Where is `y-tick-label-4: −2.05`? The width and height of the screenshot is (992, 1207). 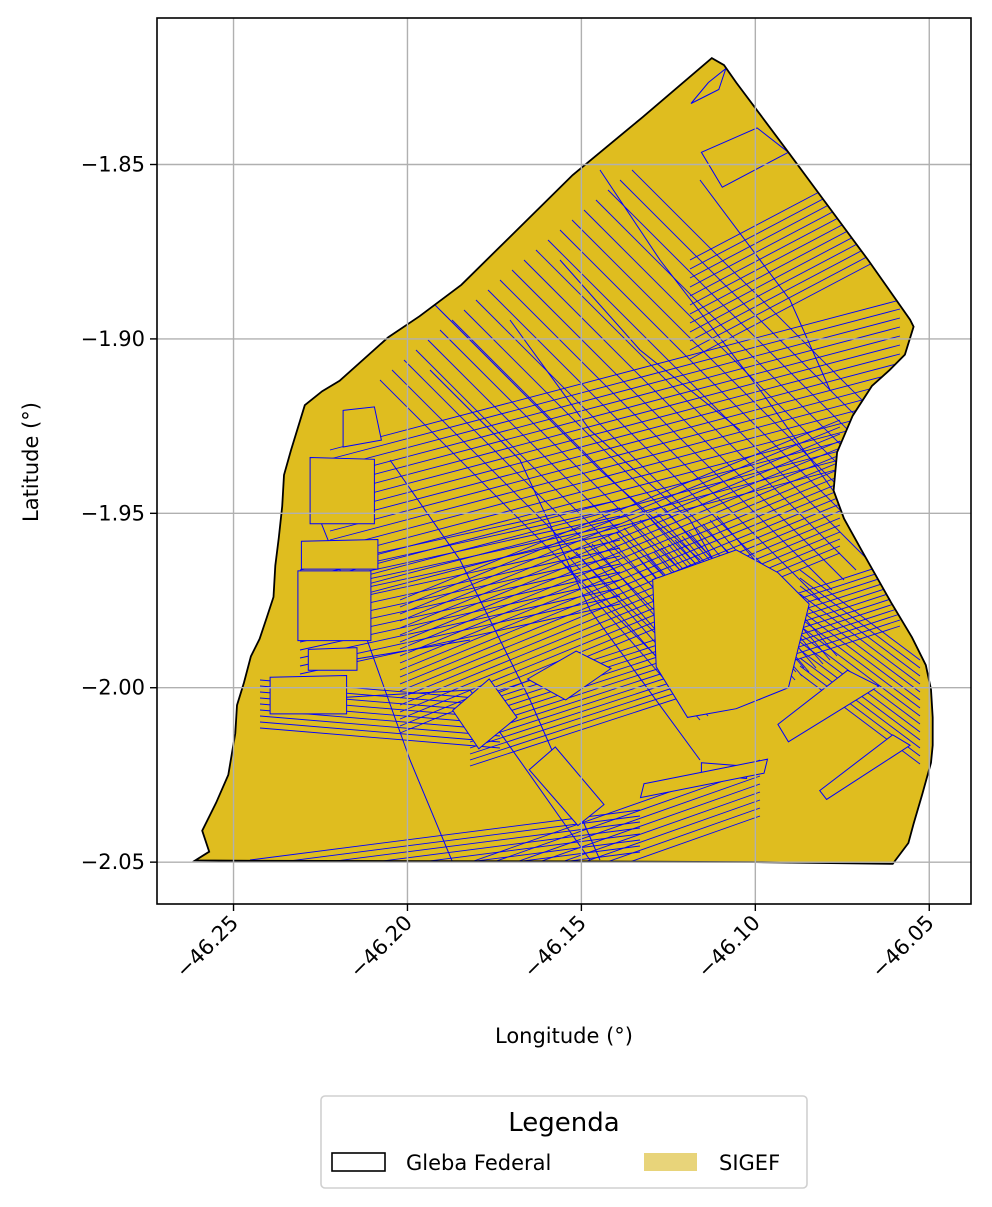
y-tick-label-4: −2.05 is located at coordinates (113, 862).